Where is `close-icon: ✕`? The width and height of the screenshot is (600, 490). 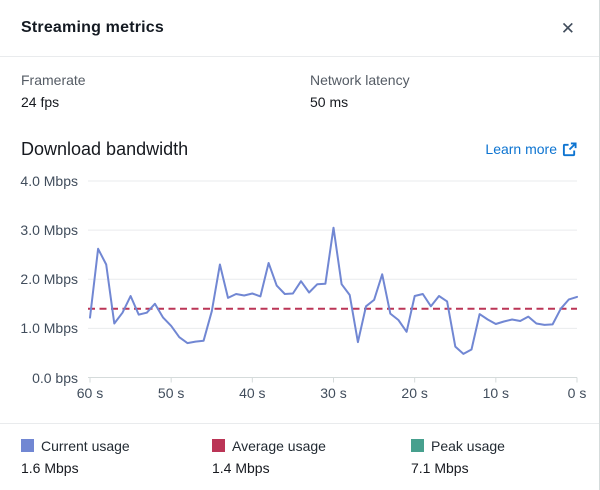
close-icon: ✕ is located at coordinates (567, 28).